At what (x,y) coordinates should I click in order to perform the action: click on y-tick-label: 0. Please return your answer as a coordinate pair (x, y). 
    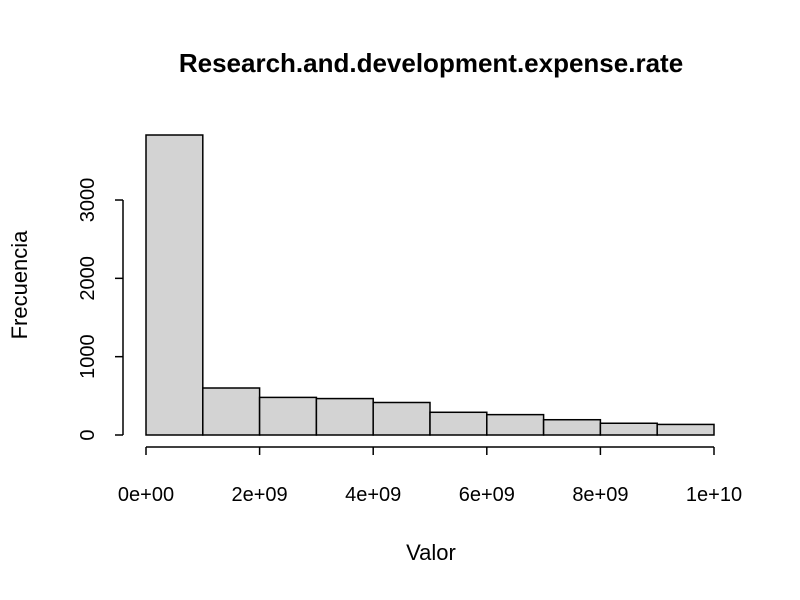
    Looking at the image, I should click on (88, 434).